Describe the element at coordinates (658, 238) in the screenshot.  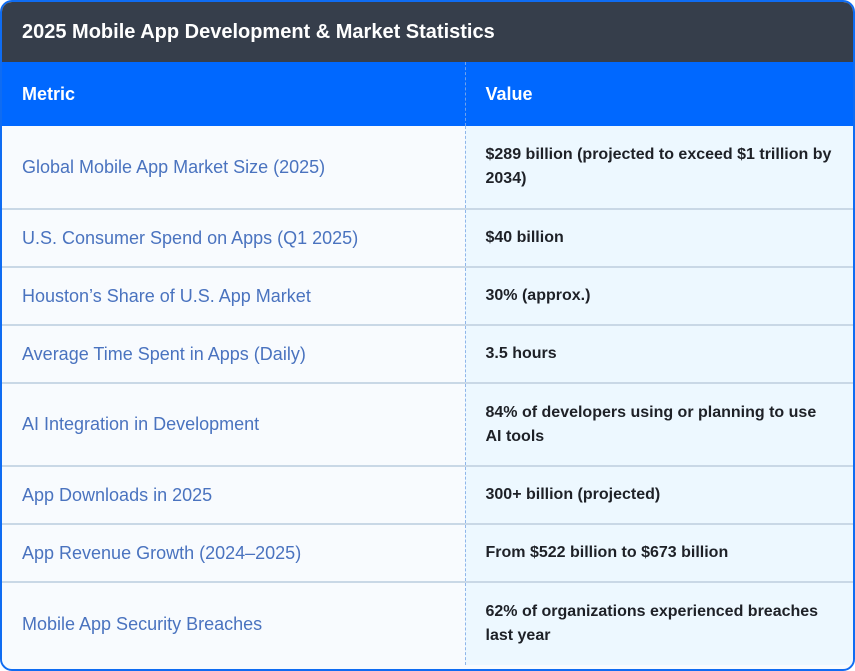
I see `value-cell: $40 billion` at that location.